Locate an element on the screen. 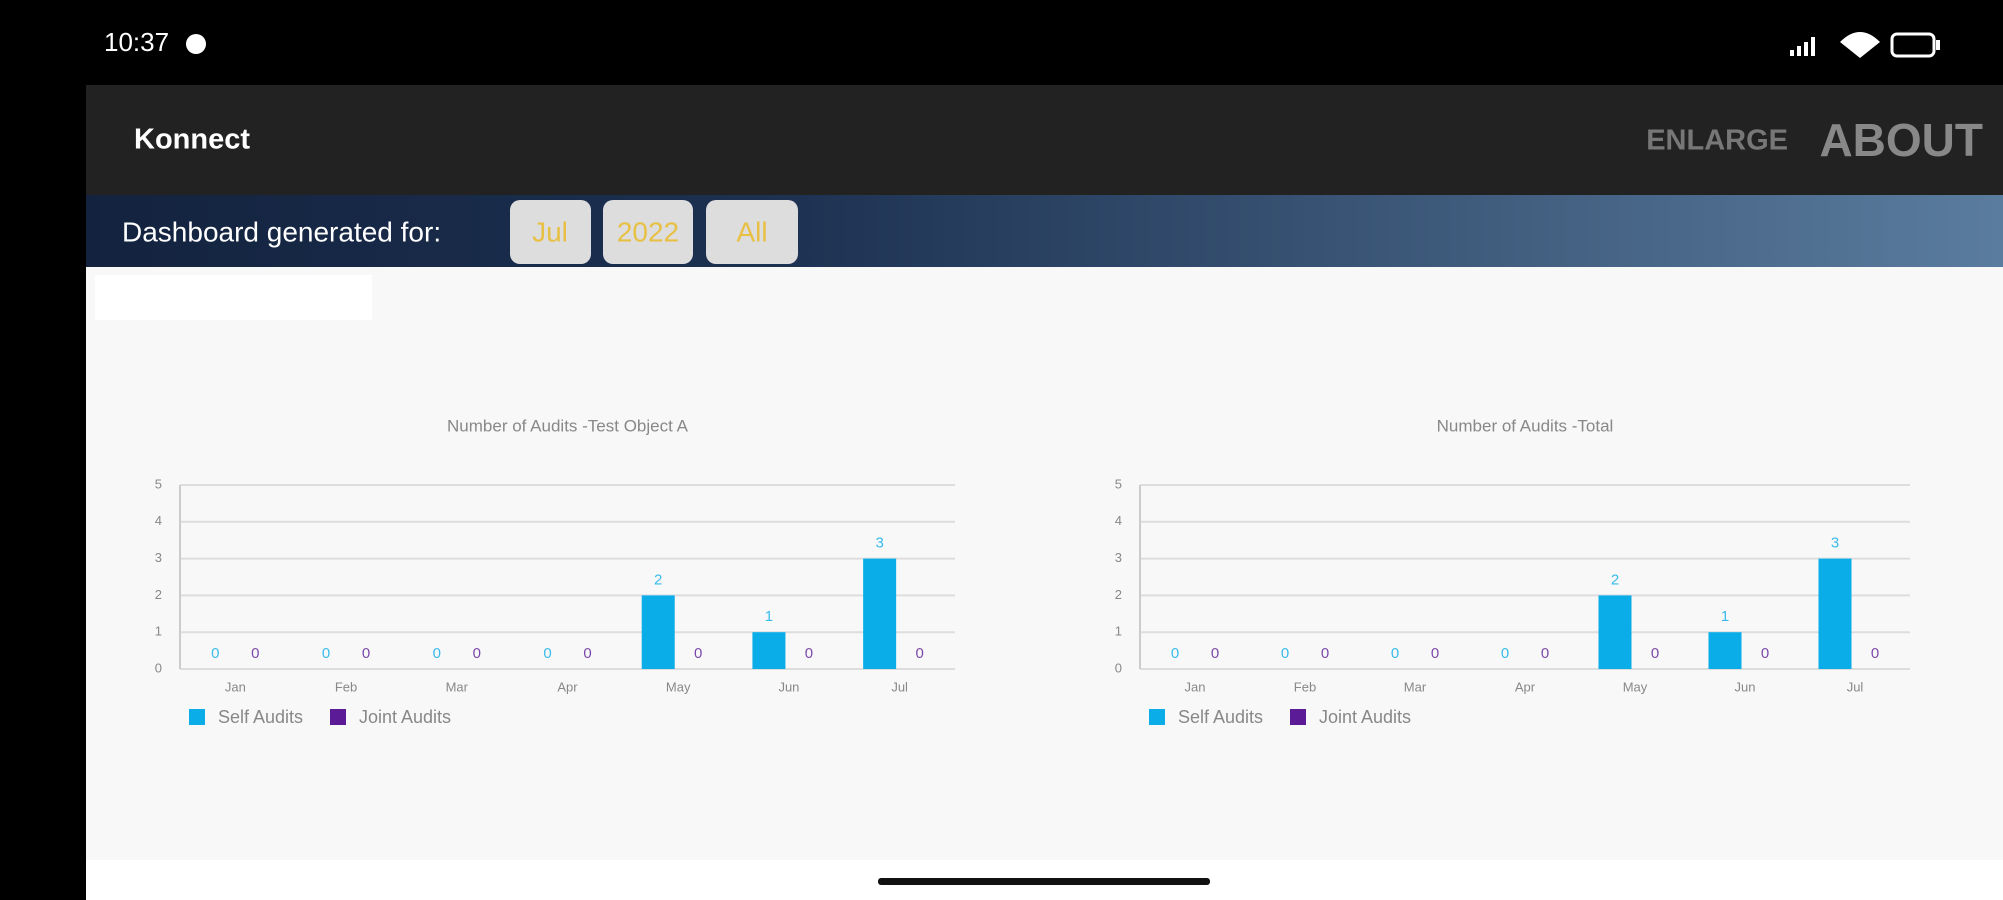  filter-month: Jul is located at coordinates (550, 232).